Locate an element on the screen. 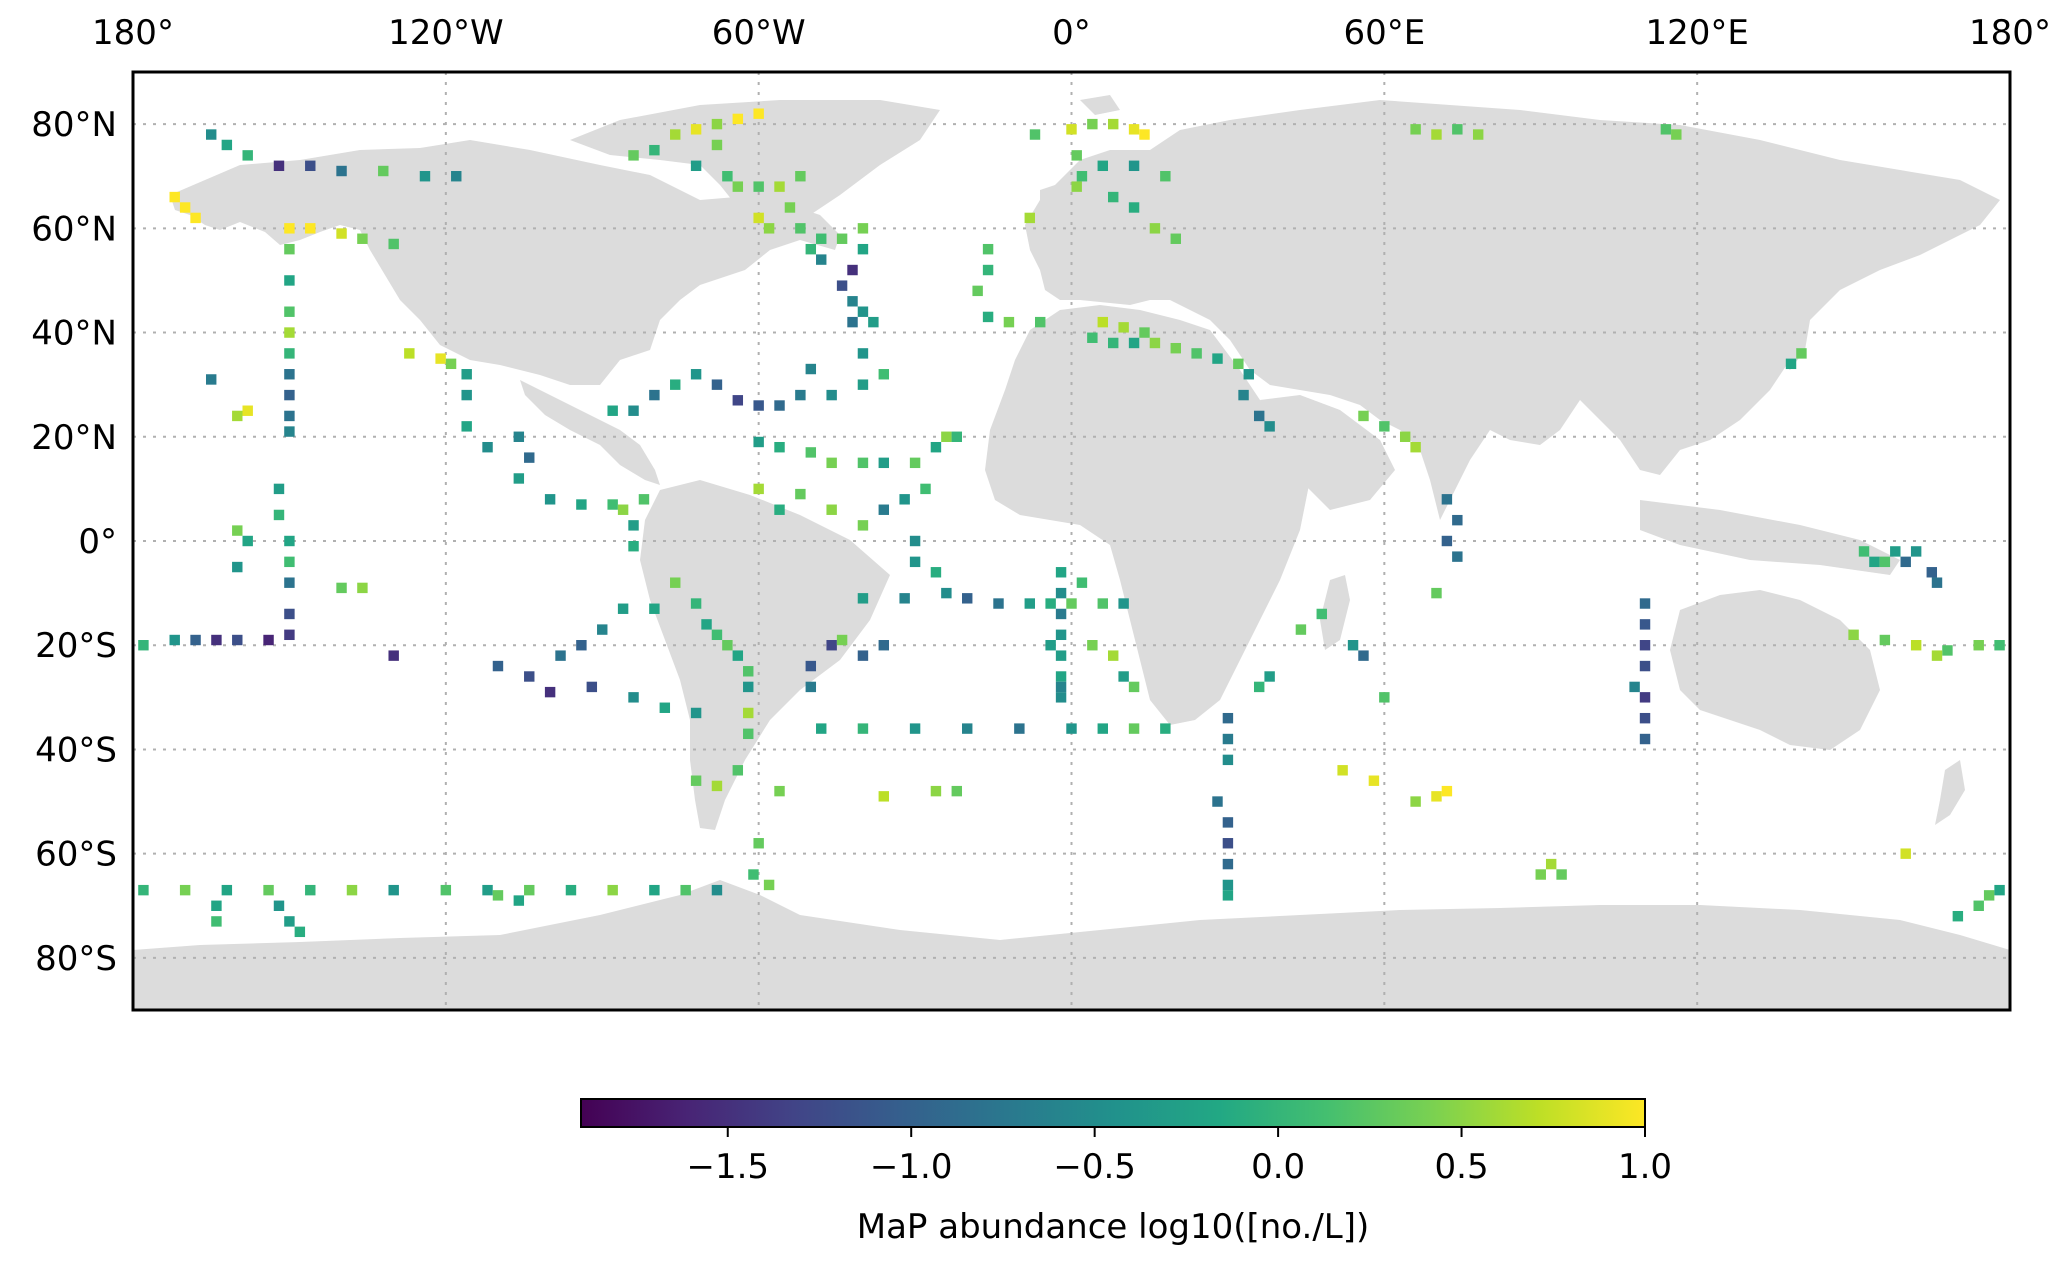 This screenshot has width=2067, height=1263. land-australia is located at coordinates (1775, 670).